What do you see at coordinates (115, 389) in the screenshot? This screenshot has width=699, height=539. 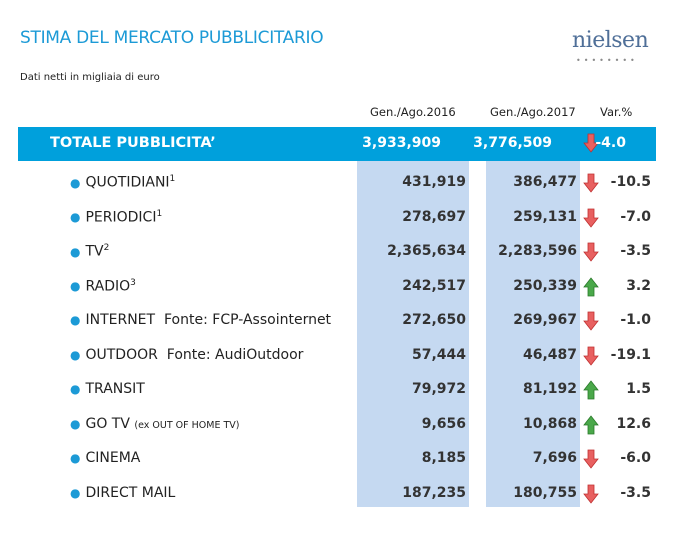 I see `row-name: TRANSIT` at bounding box center [115, 389].